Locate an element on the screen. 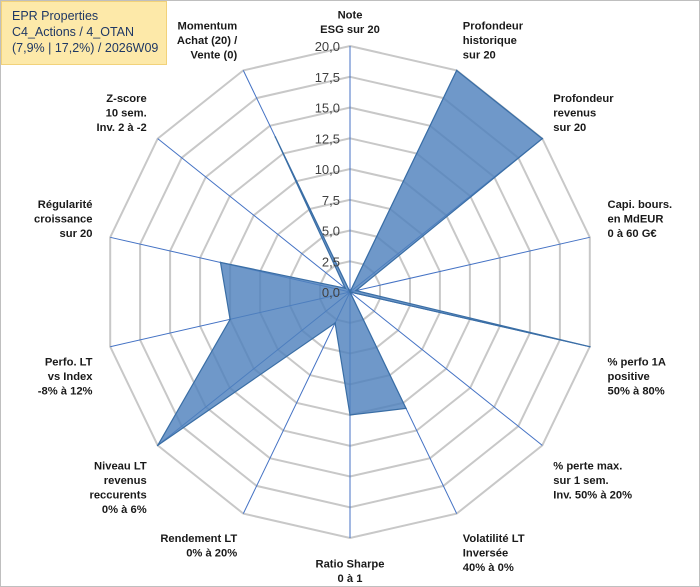 Image resolution: width=700 pixels, height=587 pixels. axis-label: Rendement LT 0% à 20% is located at coordinates (198, 546).